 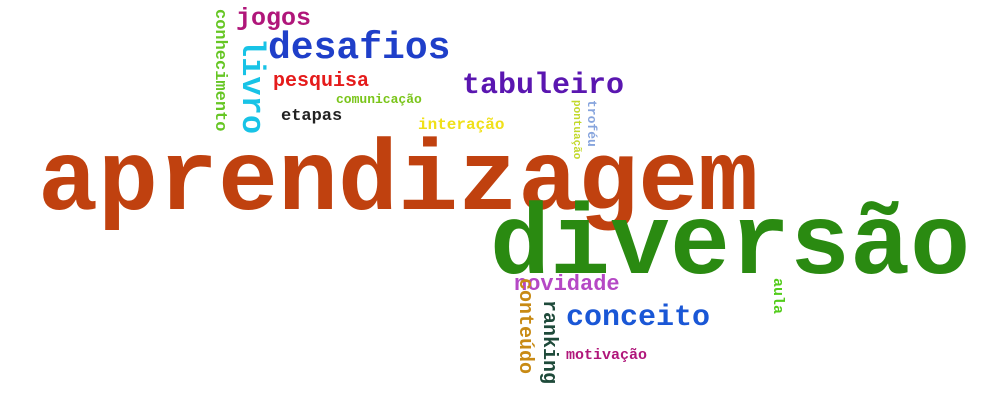 I want to click on word-conceito: conceito, so click(x=638, y=318).